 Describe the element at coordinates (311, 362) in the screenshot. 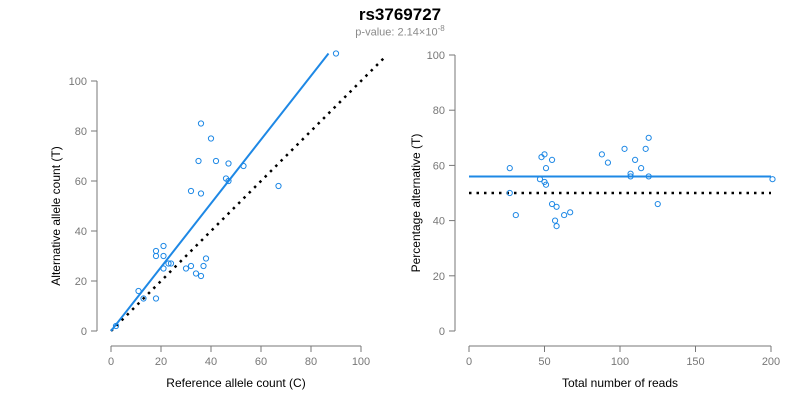

I see `x-tick-label: 80` at that location.